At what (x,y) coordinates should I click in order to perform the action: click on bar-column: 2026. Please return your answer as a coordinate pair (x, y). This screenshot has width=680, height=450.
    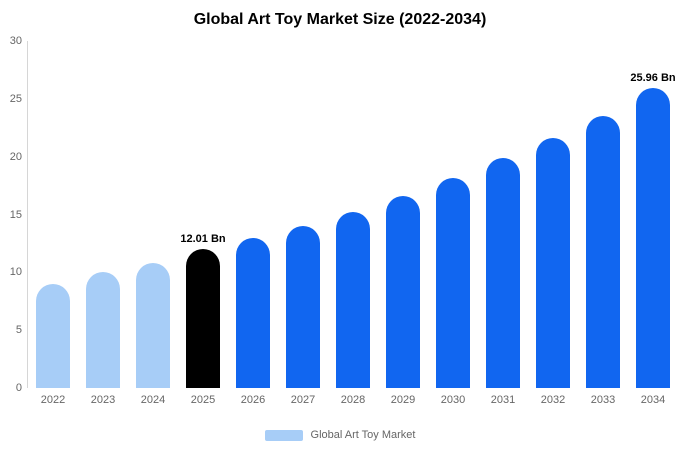
    Looking at the image, I should click on (253, 223).